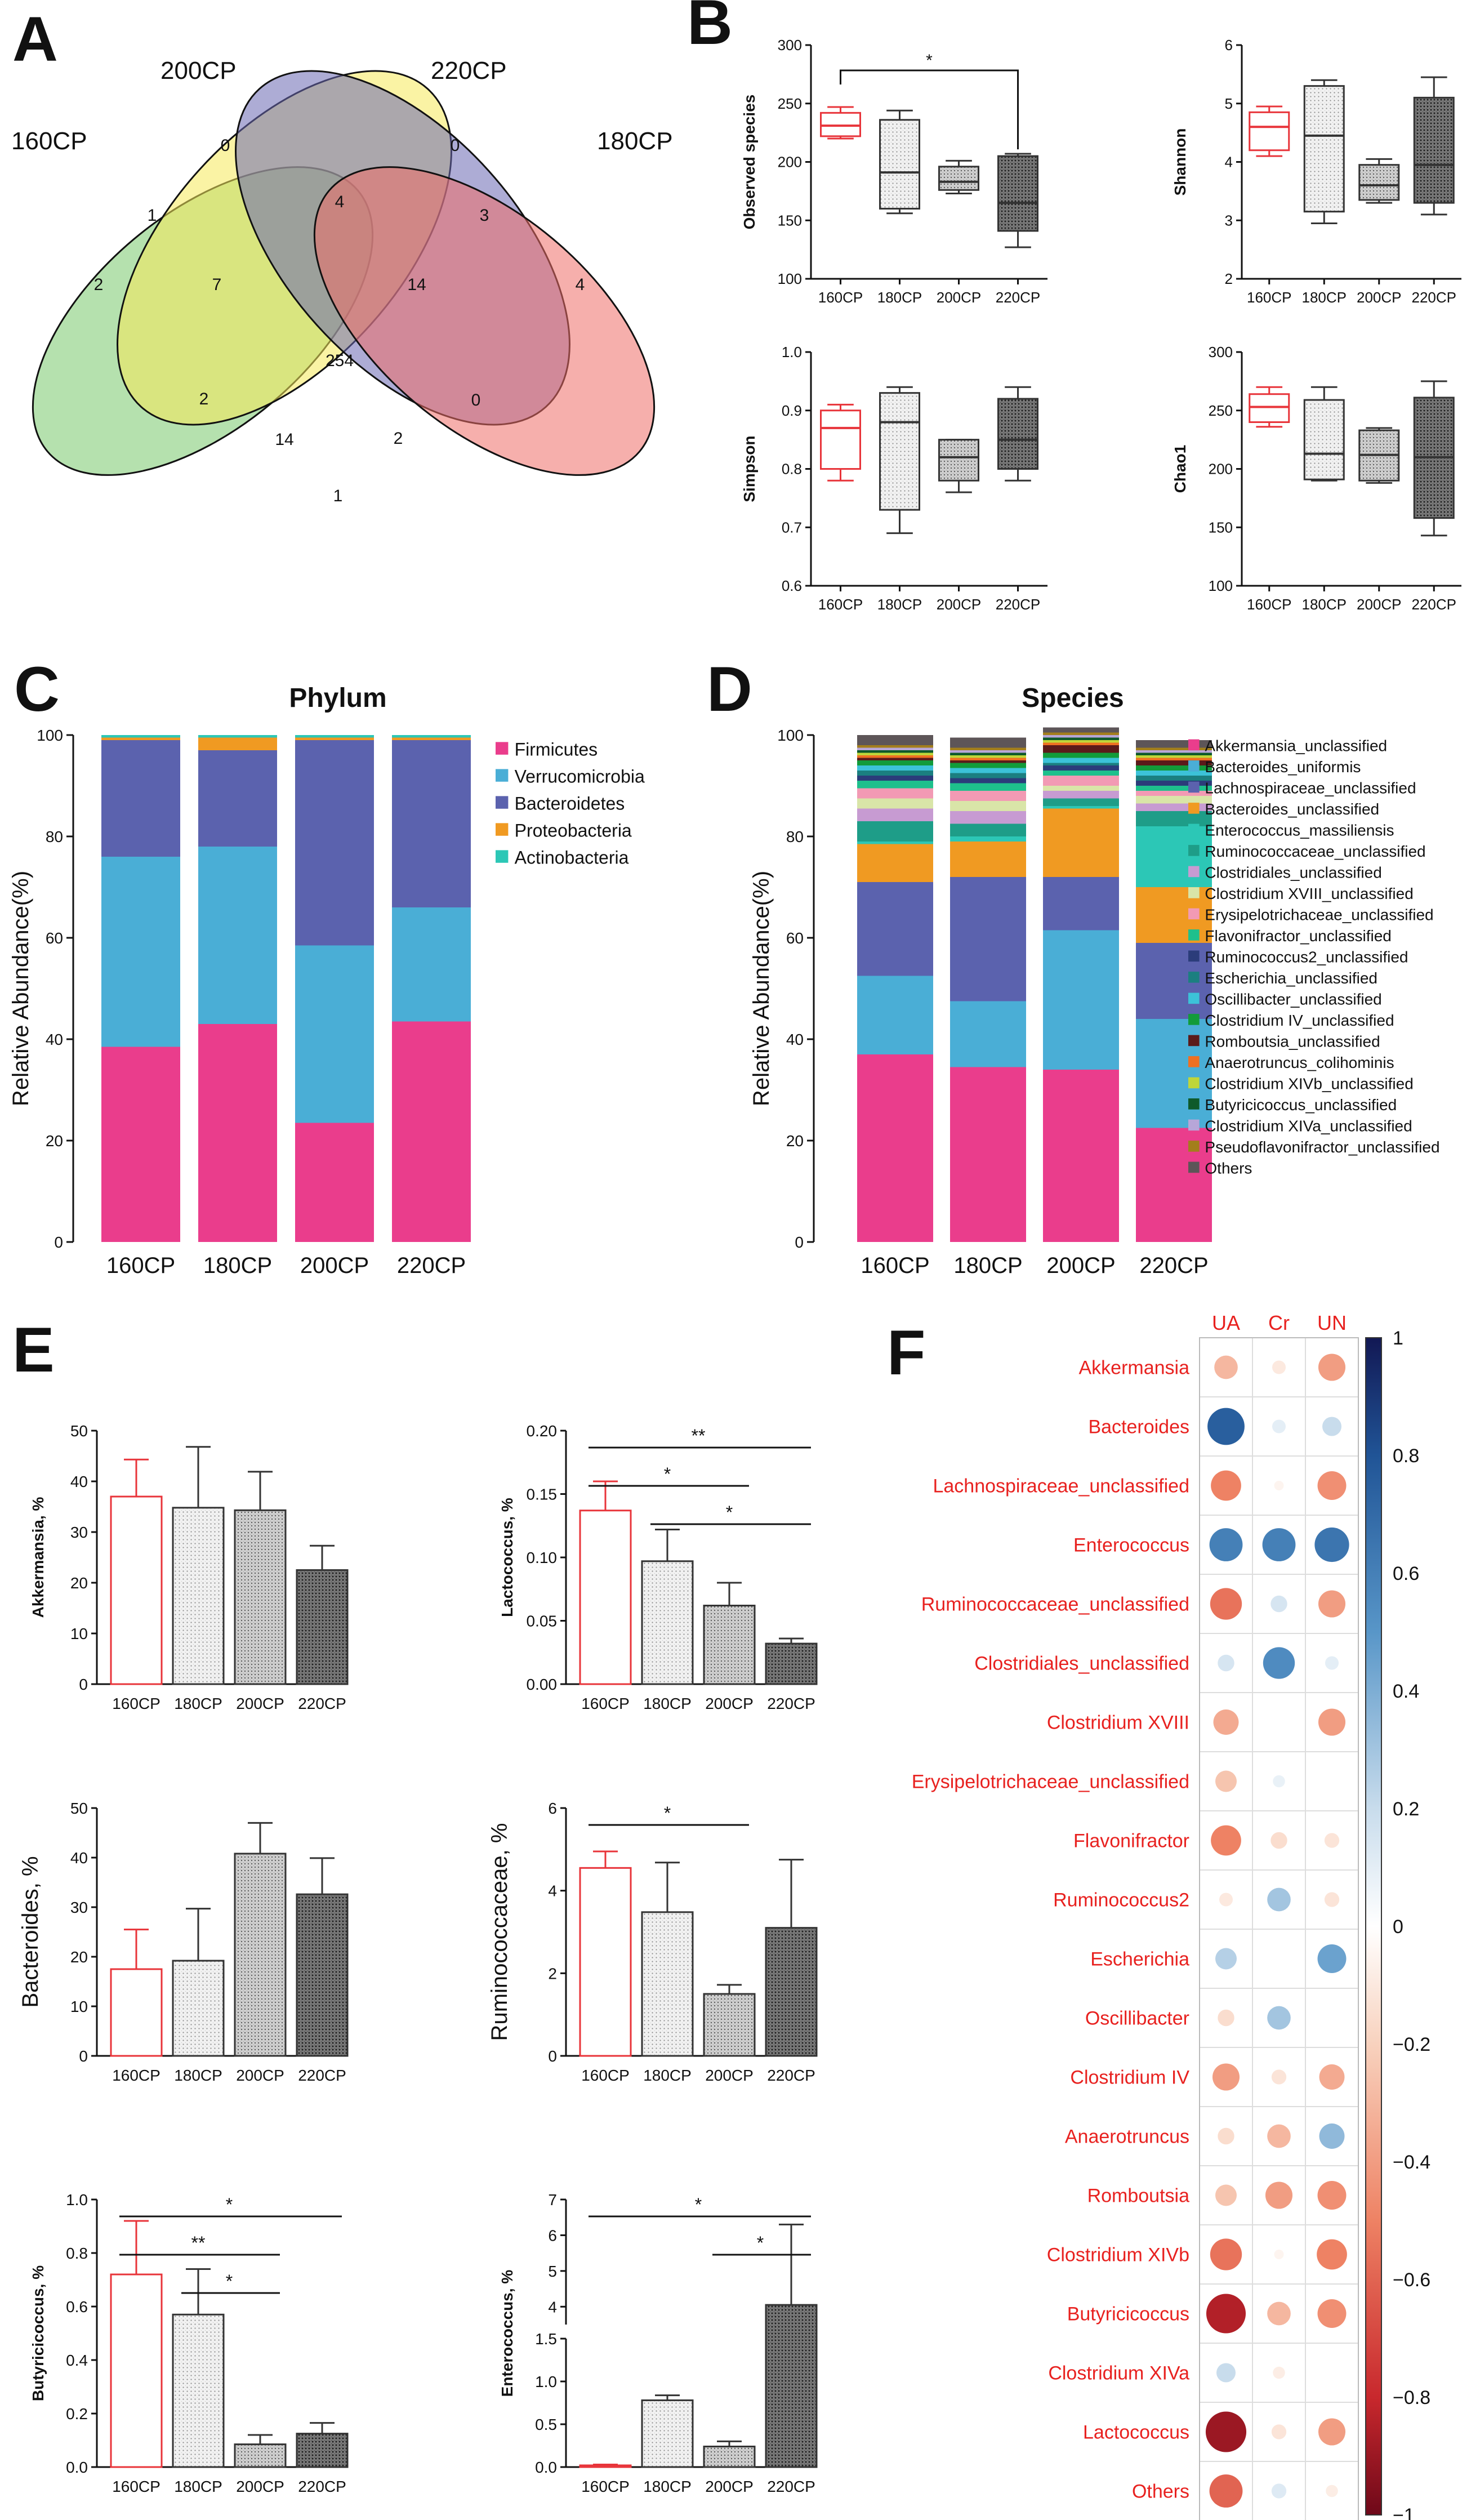  What do you see at coordinates (1229, 162) in the screenshot?
I see `boxplot-y-tick-label: 4` at bounding box center [1229, 162].